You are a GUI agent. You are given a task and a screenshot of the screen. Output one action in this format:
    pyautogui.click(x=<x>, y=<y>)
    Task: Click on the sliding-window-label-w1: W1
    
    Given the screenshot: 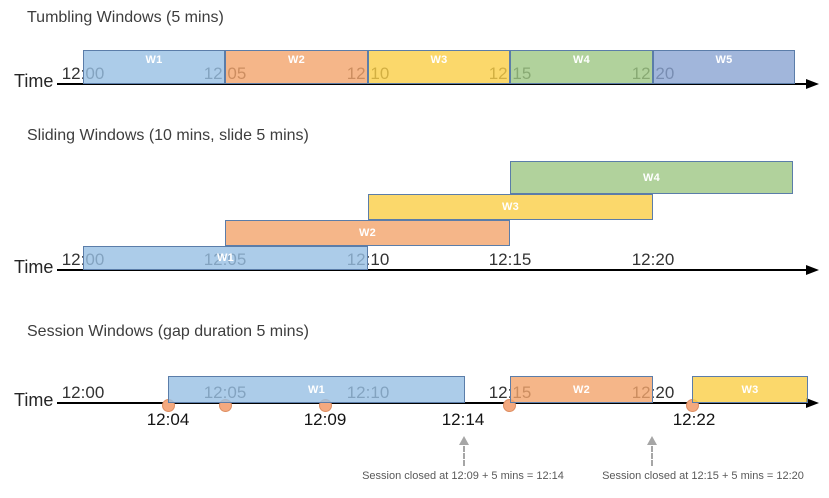 What is the action you would take?
    pyautogui.click(x=225, y=258)
    